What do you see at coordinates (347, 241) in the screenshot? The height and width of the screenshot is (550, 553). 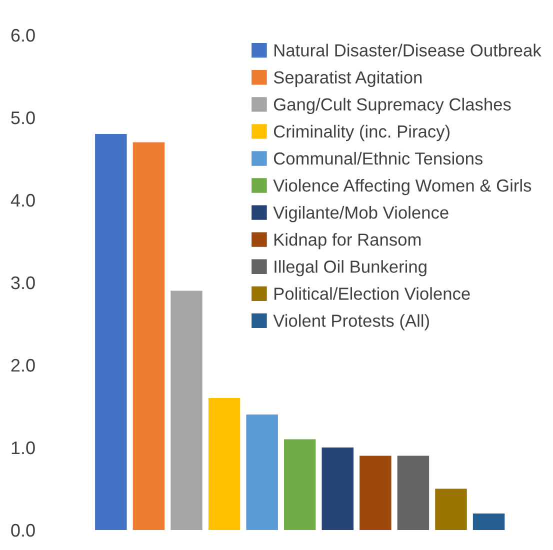 I see `legend-label: Kidnap for Ransom` at bounding box center [347, 241].